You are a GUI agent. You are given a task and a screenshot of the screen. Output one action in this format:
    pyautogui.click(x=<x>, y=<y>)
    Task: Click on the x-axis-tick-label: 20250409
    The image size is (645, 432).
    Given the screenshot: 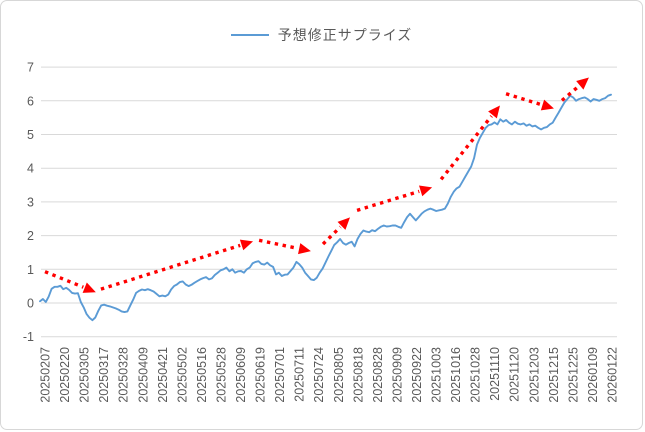 What is the action you would take?
    pyautogui.click(x=143, y=375)
    